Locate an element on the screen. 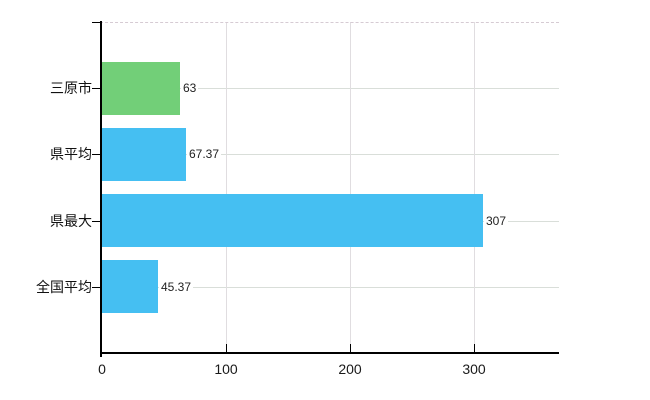 The width and height of the screenshot is (650, 400). x-axis-line is located at coordinates (329, 353).